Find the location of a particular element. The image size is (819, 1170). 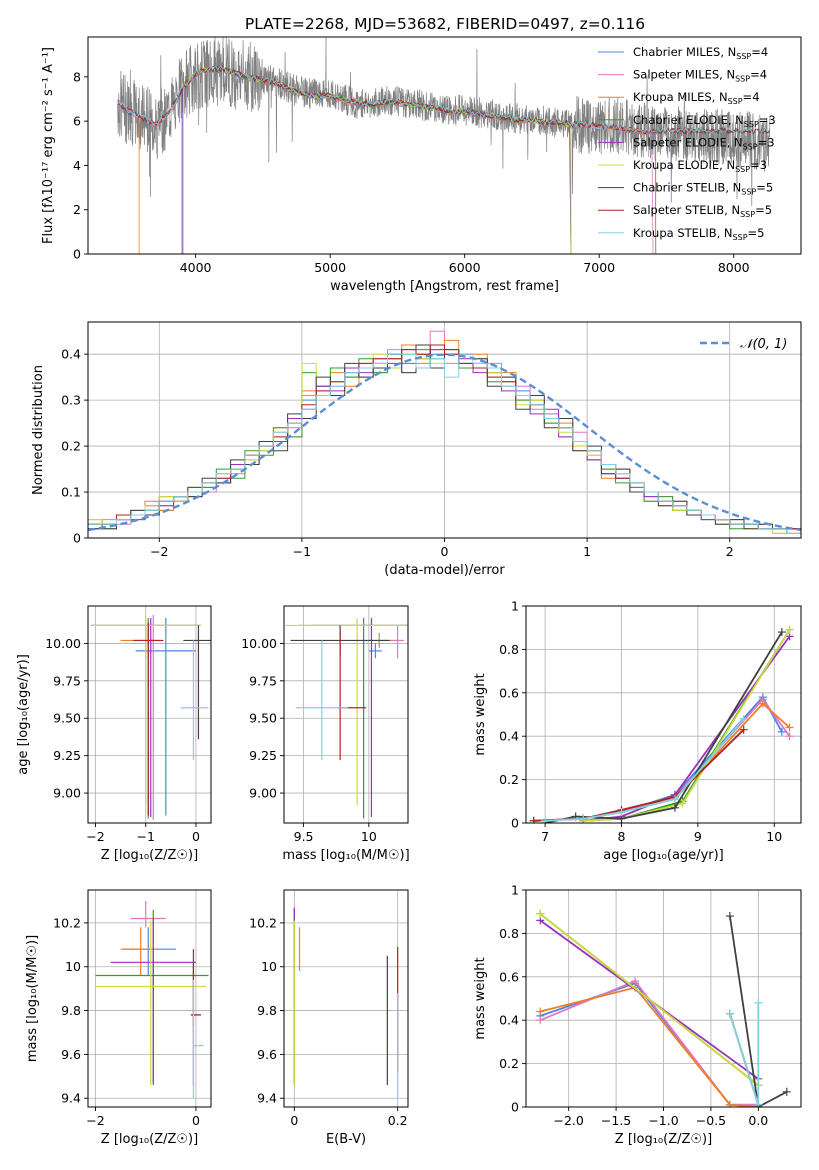

legend-nssp-value: 4 is located at coordinates (764, 52).